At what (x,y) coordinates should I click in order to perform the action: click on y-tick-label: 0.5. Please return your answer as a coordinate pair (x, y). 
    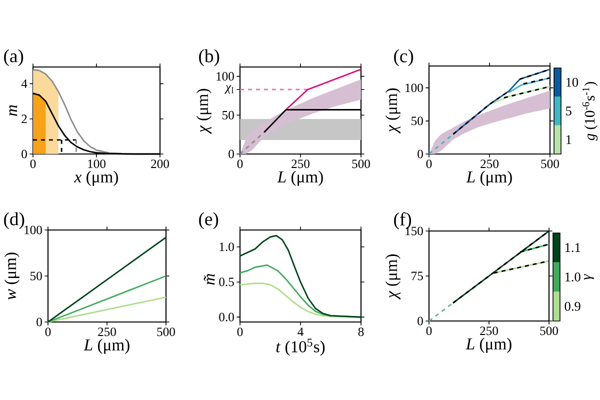
    Looking at the image, I should click on (226, 282).